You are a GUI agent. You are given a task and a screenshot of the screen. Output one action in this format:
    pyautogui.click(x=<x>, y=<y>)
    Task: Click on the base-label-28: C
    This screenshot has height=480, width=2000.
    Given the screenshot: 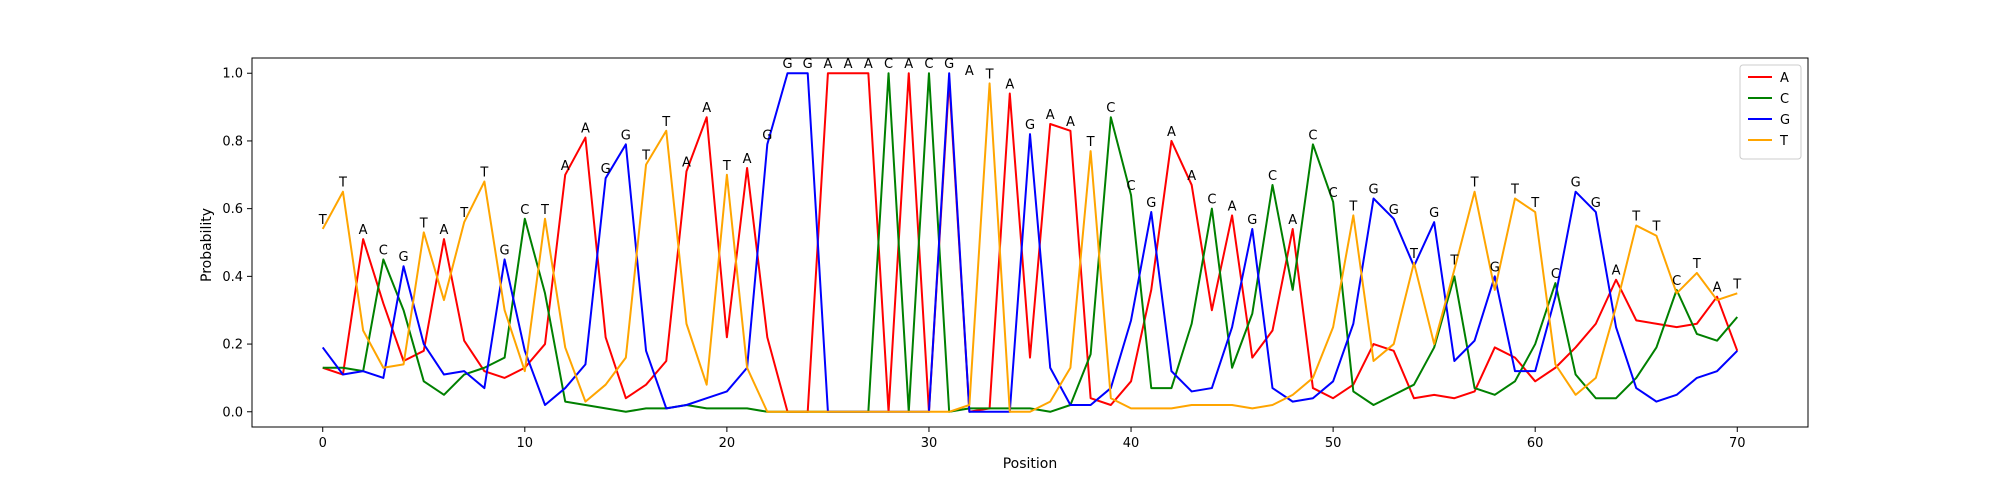 What is the action you would take?
    pyautogui.click(x=888, y=64)
    